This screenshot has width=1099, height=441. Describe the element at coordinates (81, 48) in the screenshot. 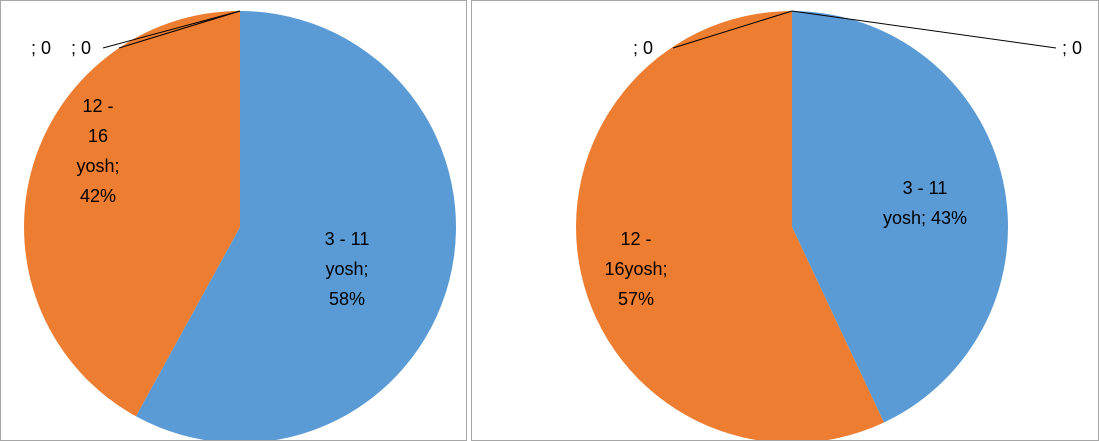

I see `slice-label-left-3: ; 0` at that location.